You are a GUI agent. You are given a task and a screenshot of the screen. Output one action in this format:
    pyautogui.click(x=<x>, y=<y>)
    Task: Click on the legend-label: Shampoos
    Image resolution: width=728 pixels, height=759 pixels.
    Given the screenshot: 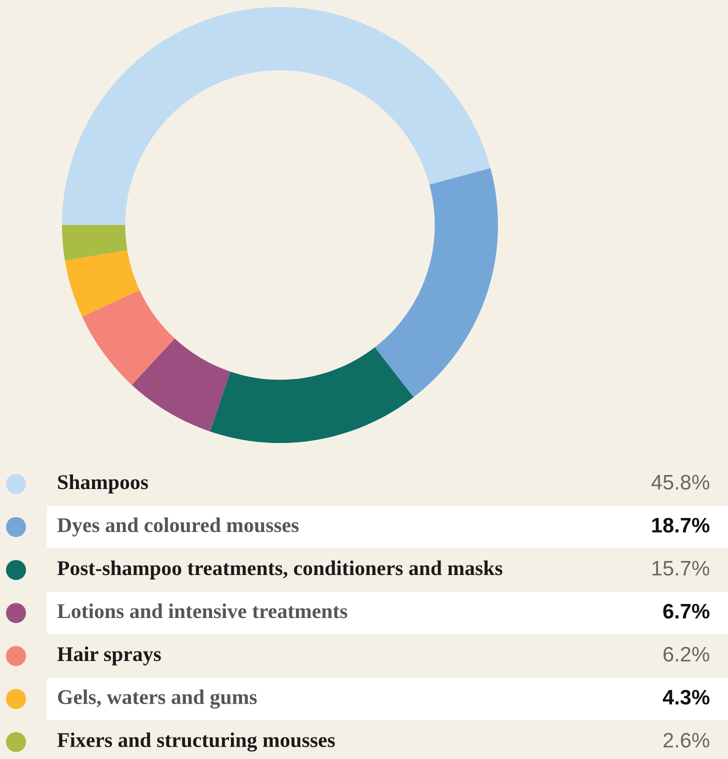 What is the action you would take?
    pyautogui.click(x=103, y=484)
    